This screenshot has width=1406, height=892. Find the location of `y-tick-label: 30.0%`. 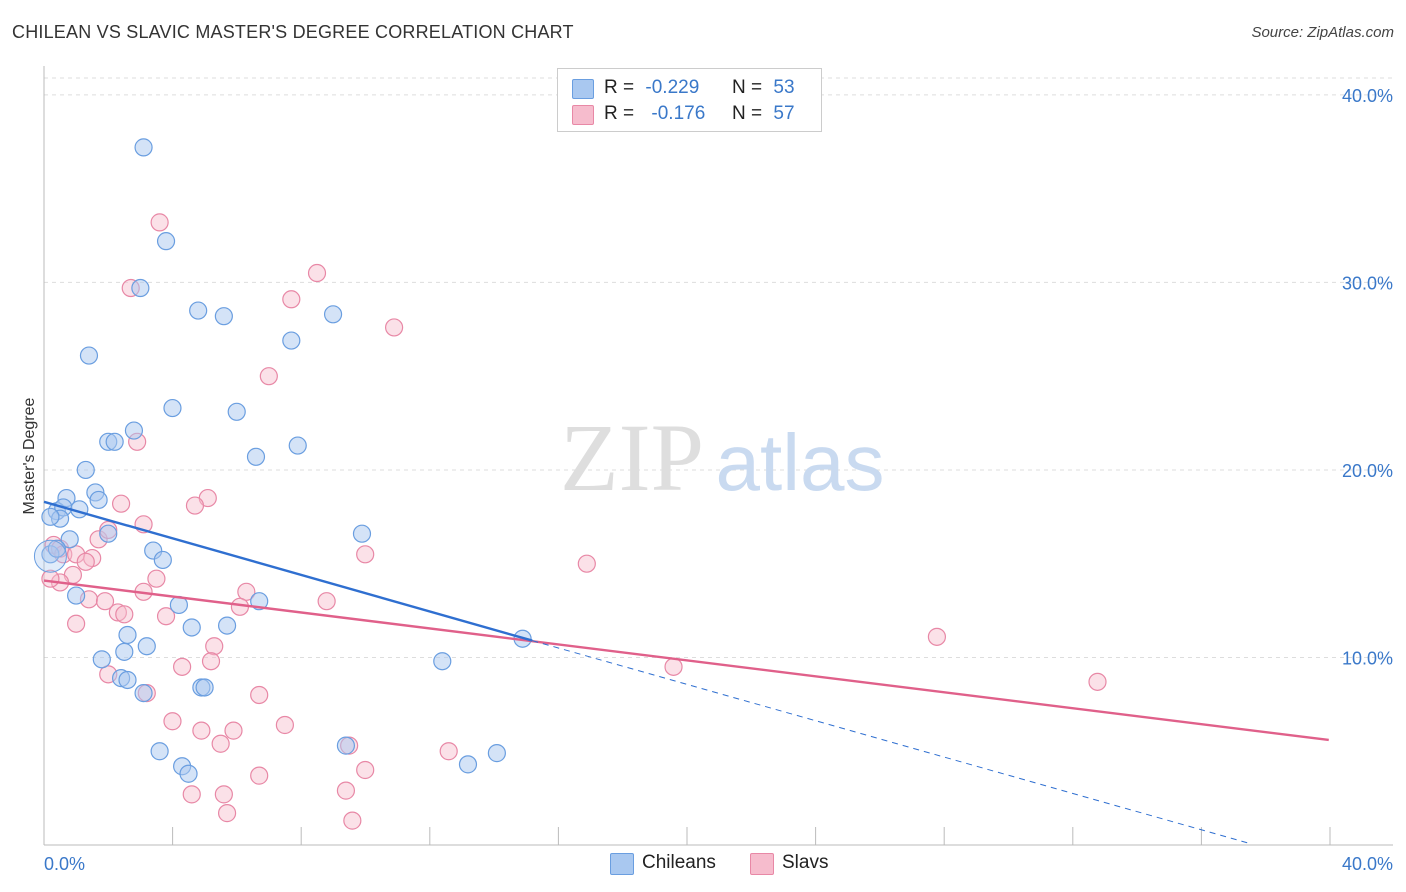

y-tick-label: 30.0% is located at coordinates (1367, 283).